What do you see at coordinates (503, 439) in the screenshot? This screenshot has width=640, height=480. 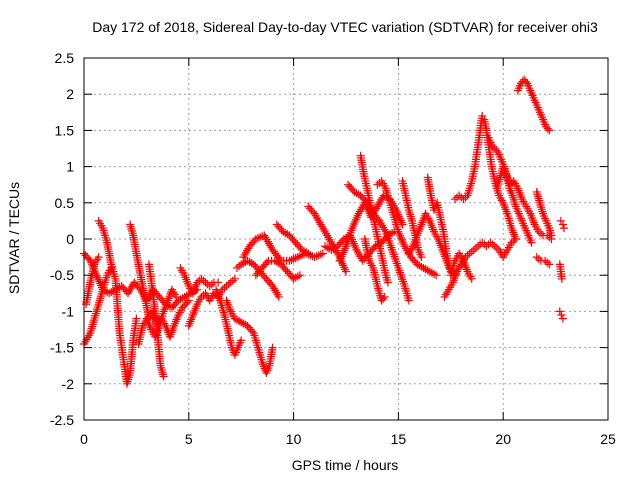 I see `x-tick-label: 20` at bounding box center [503, 439].